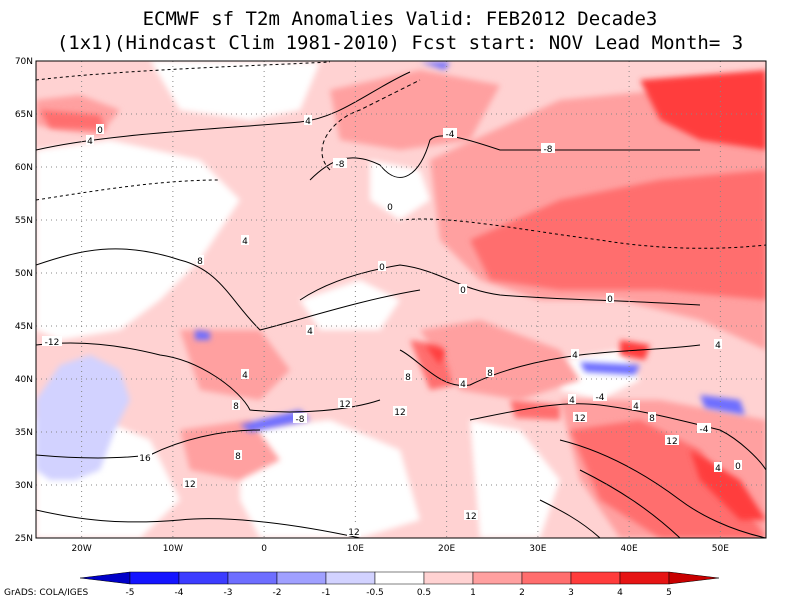 The image size is (800, 600). What do you see at coordinates (424, 593) in the screenshot?
I see `colorbar-label: 0.5` at bounding box center [424, 593].